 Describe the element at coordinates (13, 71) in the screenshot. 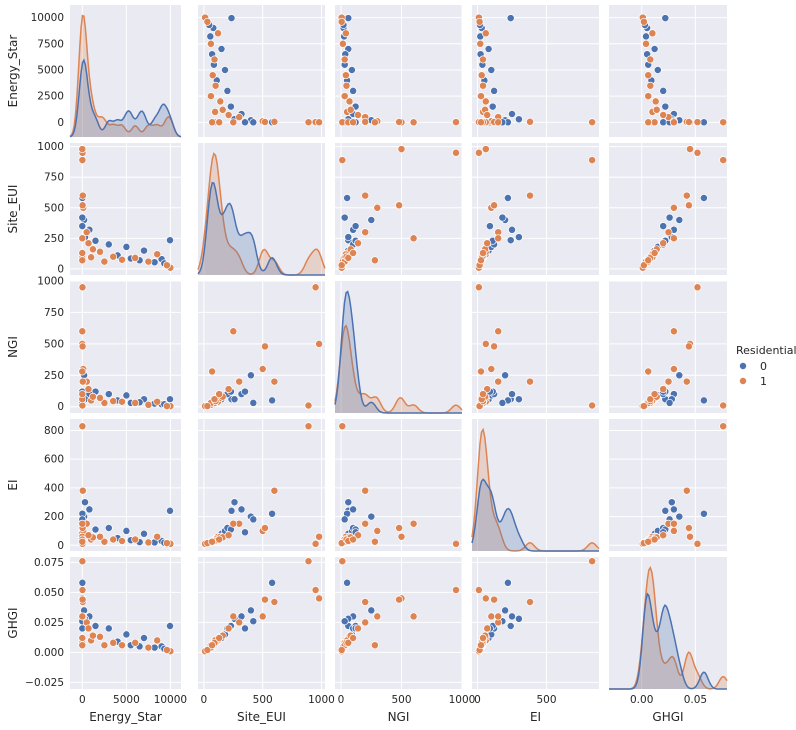

I see `y-axis-label: Energy_Star` at that location.